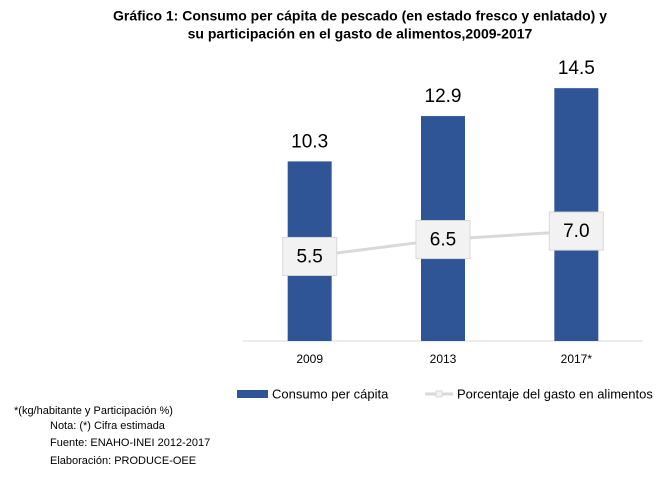 The image size is (668, 477). I want to click on legend-label: Consumo per cápita, so click(330, 393).